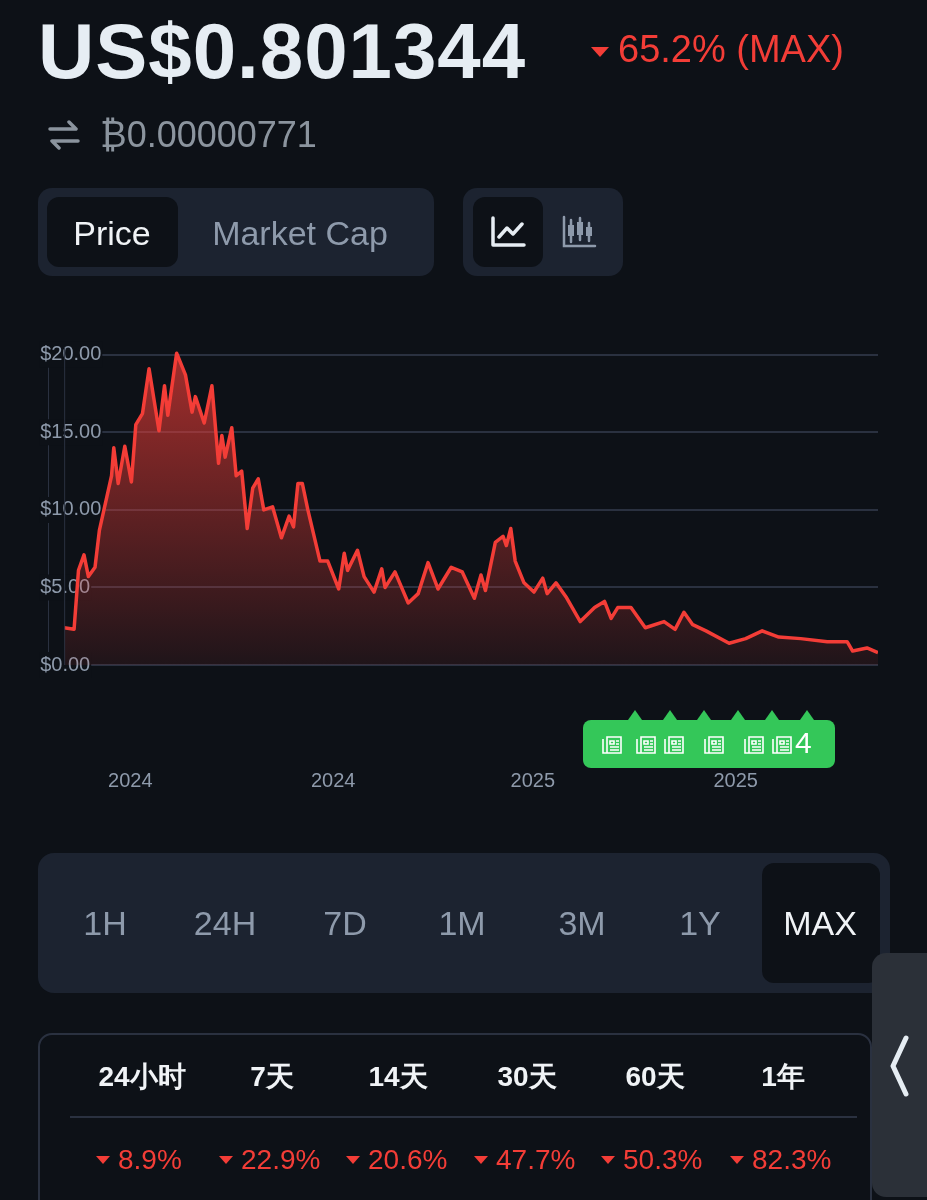 This screenshot has width=927, height=1200. I want to click on text: 3M, so click(582, 923).